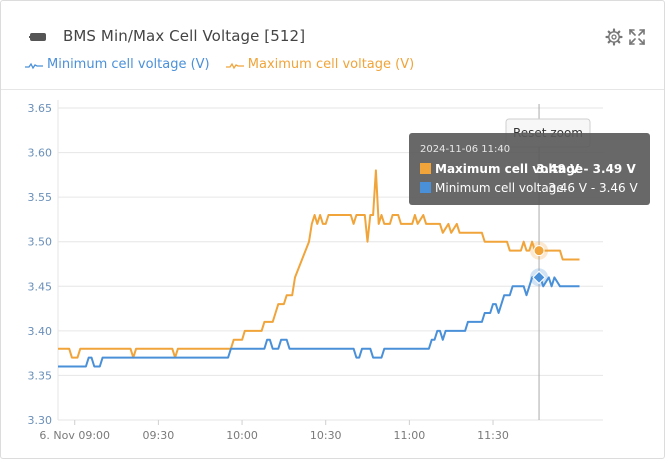  What do you see at coordinates (614, 37) in the screenshot?
I see `gear-icon` at bounding box center [614, 37].